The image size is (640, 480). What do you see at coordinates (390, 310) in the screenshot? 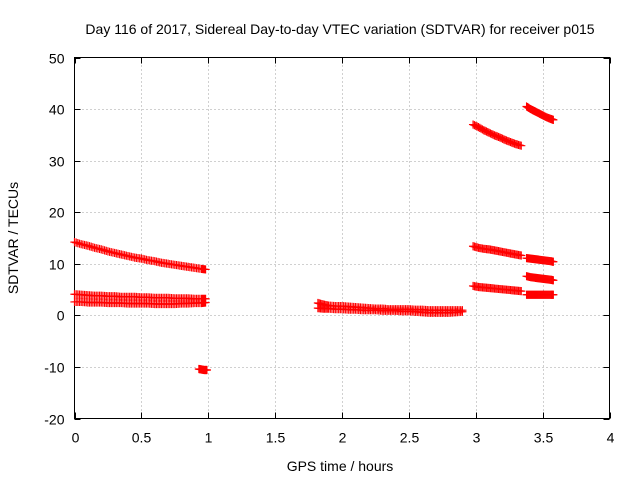
I see `series-seg-f` at bounding box center [390, 310].